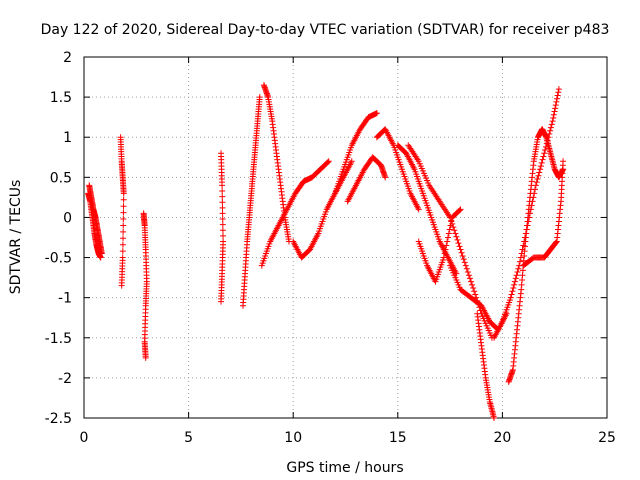 This screenshot has height=480, width=640. What do you see at coordinates (607, 438) in the screenshot?
I see `x-tick-label: 25` at bounding box center [607, 438].